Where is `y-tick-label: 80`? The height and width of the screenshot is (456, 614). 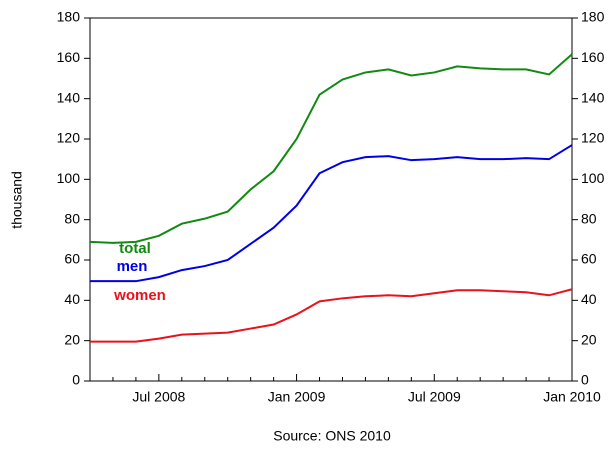 y-tick-label: 80 is located at coordinates (72, 218).